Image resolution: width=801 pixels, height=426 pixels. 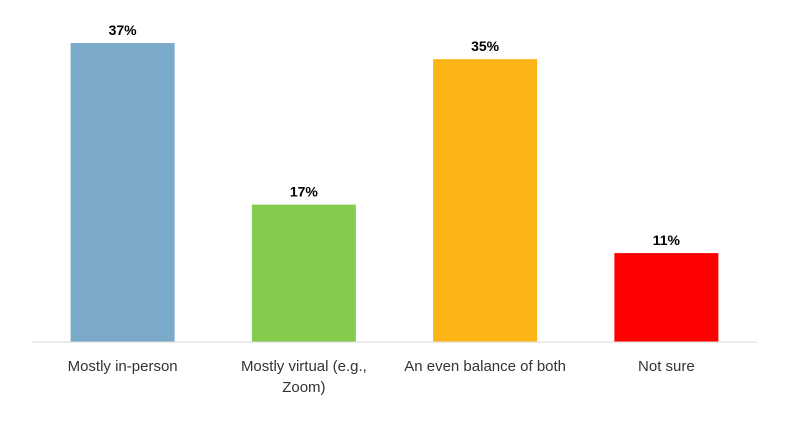 I want to click on category-label-line: Mostly virtual (e.g.,, so click(x=304, y=366).